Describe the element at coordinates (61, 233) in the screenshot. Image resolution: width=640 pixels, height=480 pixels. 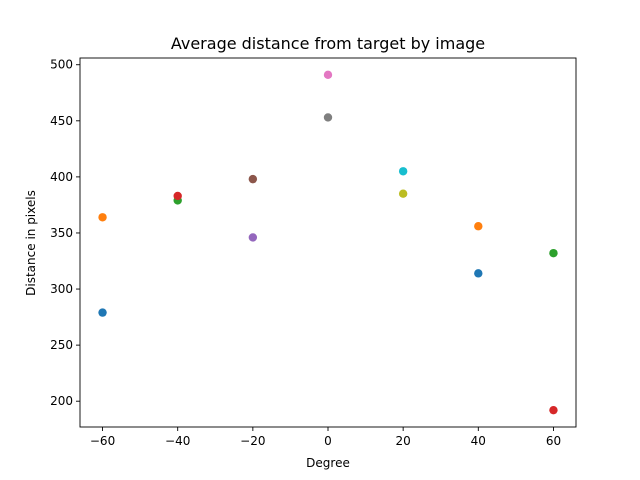
I see `y-tick-label: 350` at that location.